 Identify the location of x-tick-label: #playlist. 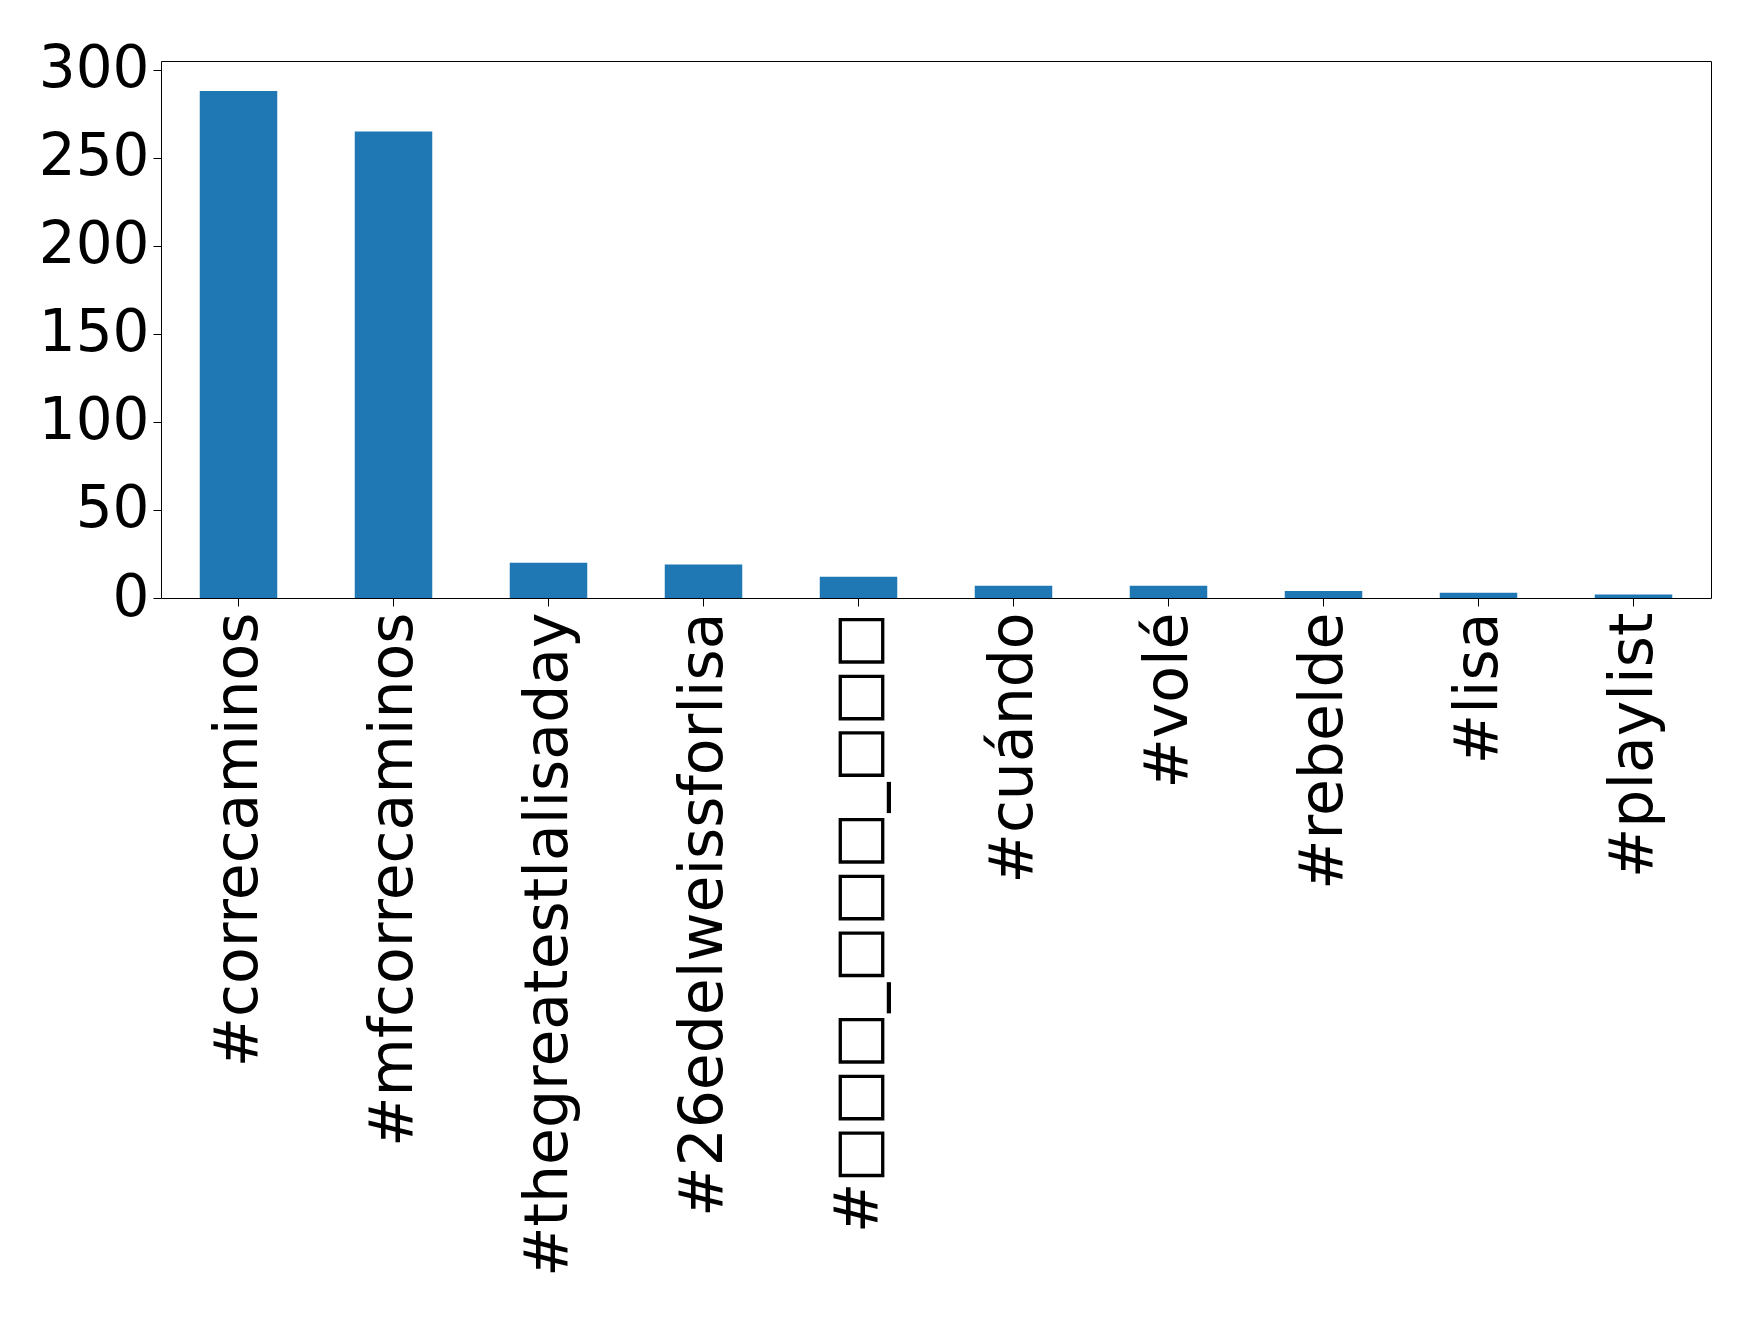
(1630, 745).